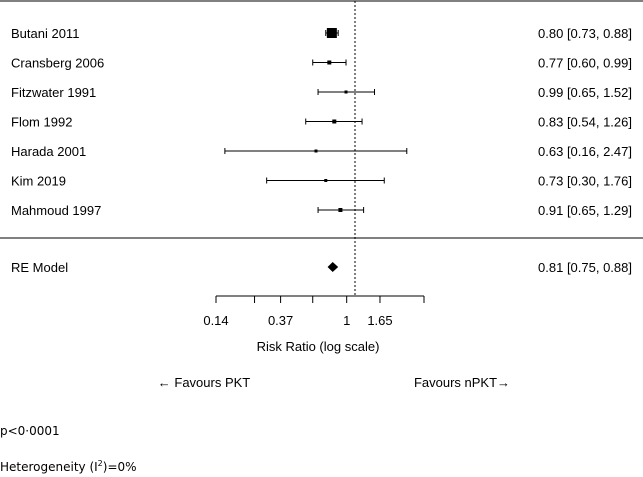  I want to click on study-label: Flom 1992, so click(41, 122).